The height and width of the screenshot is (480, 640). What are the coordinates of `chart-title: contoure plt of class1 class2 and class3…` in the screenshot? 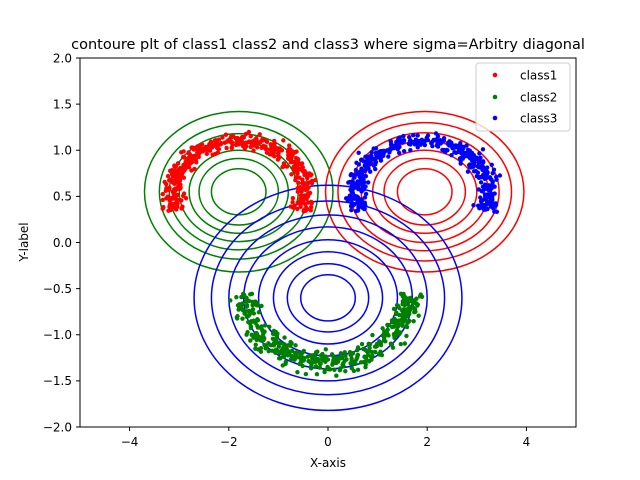 It's located at (328, 45).